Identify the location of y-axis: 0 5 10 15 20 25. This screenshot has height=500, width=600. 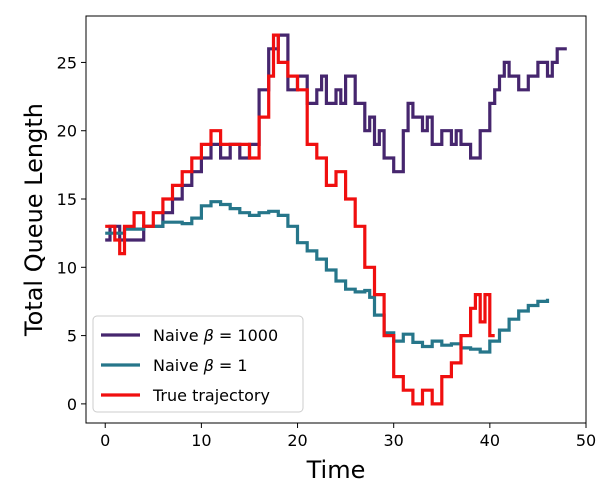
(71, 233).